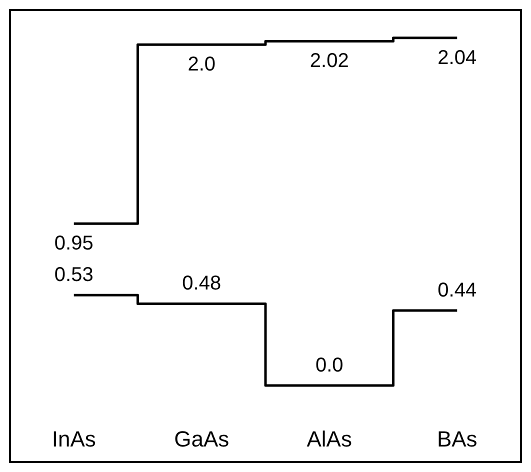  Describe the element at coordinates (202, 65) in the screenshot. I see `data-label: 2.0` at that location.